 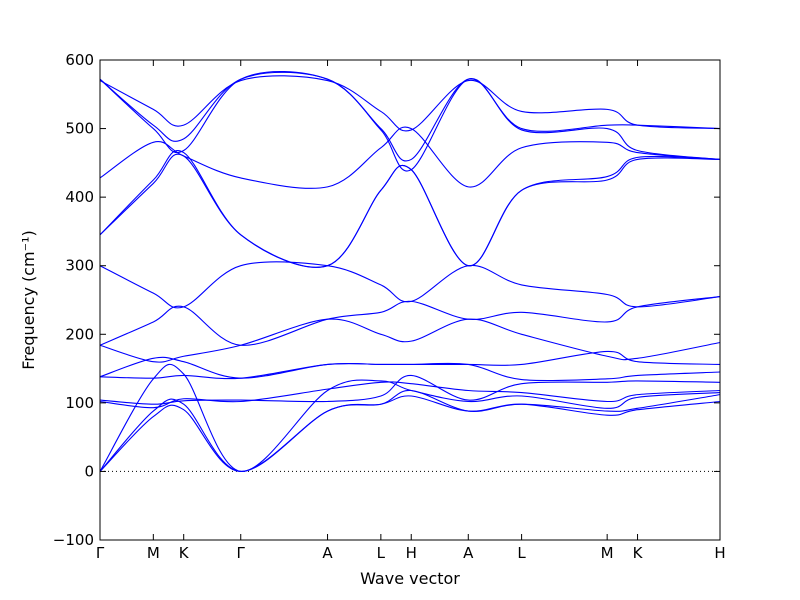 What do you see at coordinates (79, 129) in the screenshot?
I see `y-tick-label: 500` at bounding box center [79, 129].